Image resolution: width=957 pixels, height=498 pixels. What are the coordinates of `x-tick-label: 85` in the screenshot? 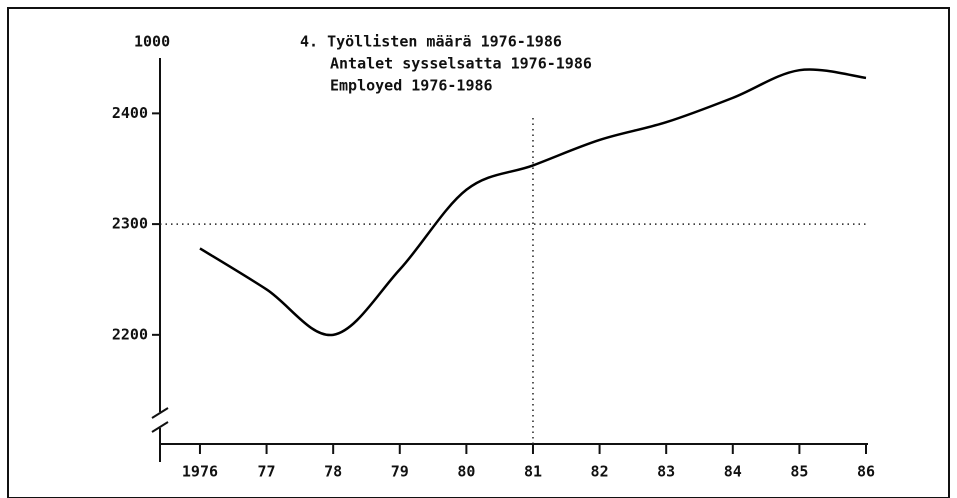 It's located at (799, 472).